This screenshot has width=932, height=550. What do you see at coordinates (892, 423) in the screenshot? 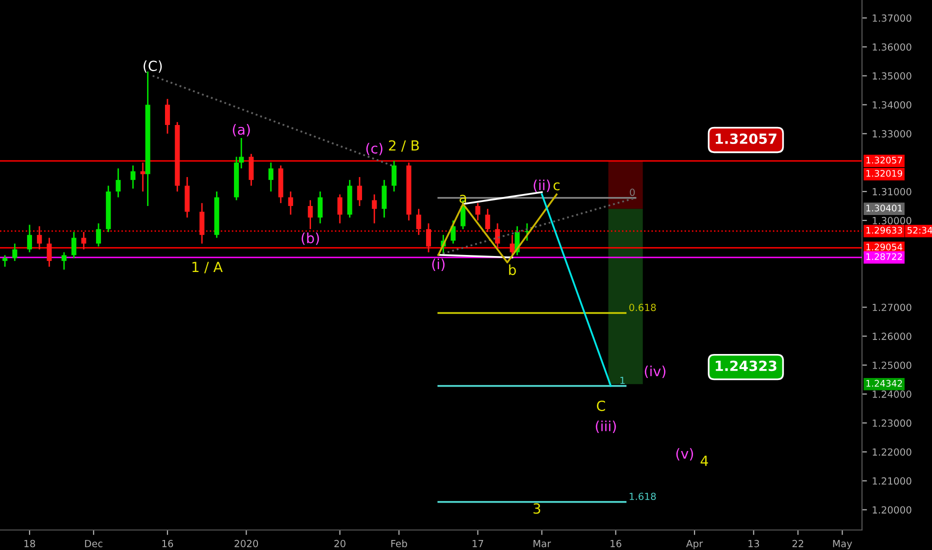
I see `y-tick-label: 1.23000` at bounding box center [892, 423].